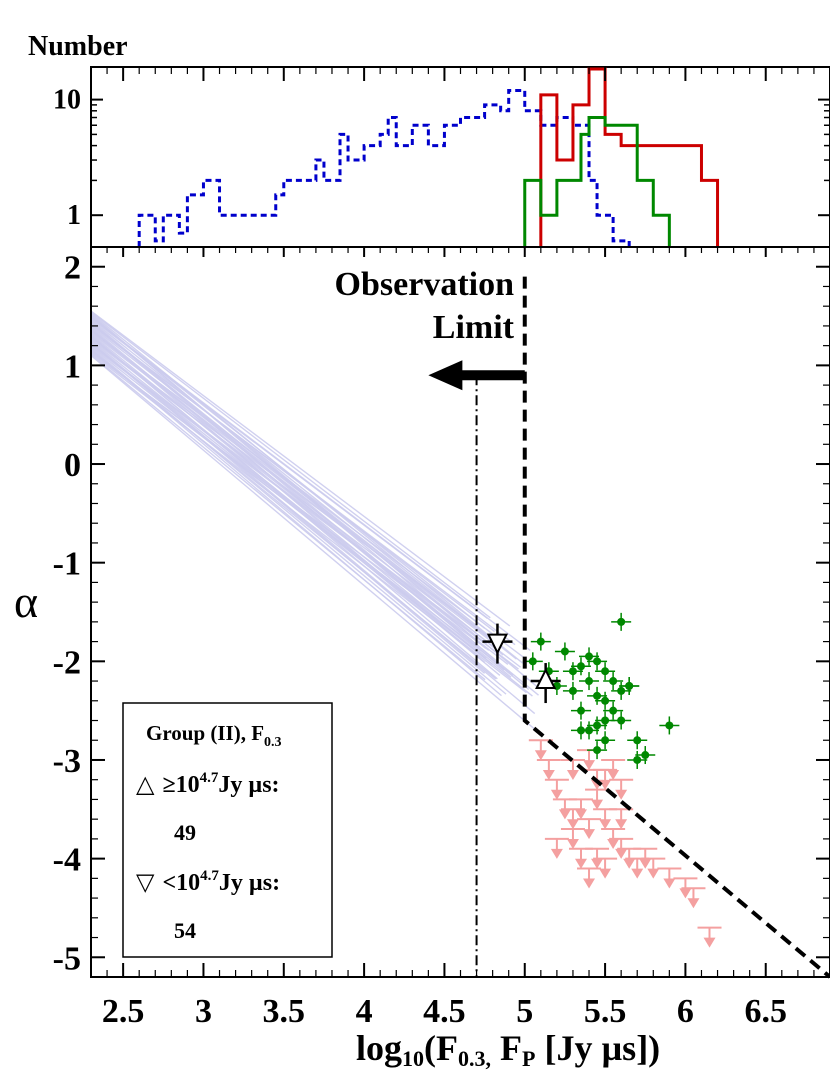 The height and width of the screenshot is (1075, 830). I want to click on histogram-y-ticks: 10 1, so click(441, 158).